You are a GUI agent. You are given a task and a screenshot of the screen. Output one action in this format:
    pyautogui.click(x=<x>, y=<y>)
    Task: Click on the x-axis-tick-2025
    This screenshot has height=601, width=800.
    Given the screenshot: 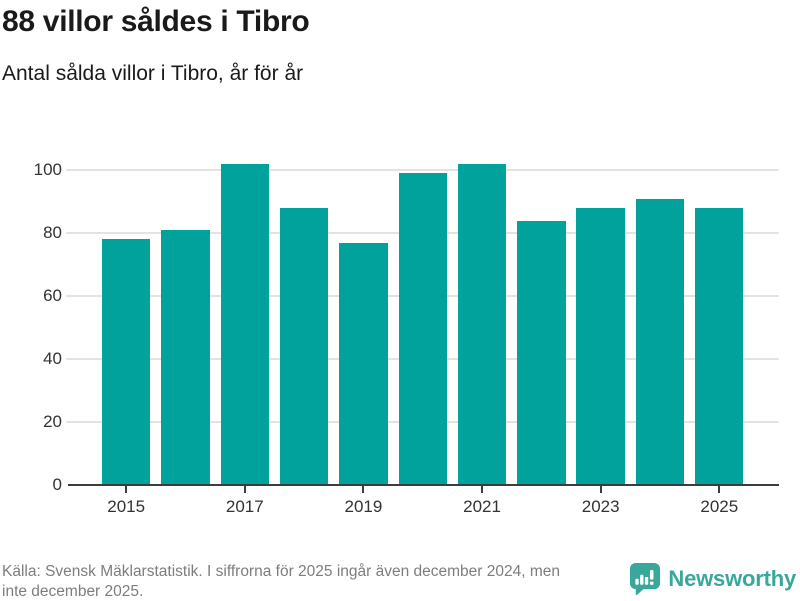 What is the action you would take?
    pyautogui.click(x=719, y=489)
    